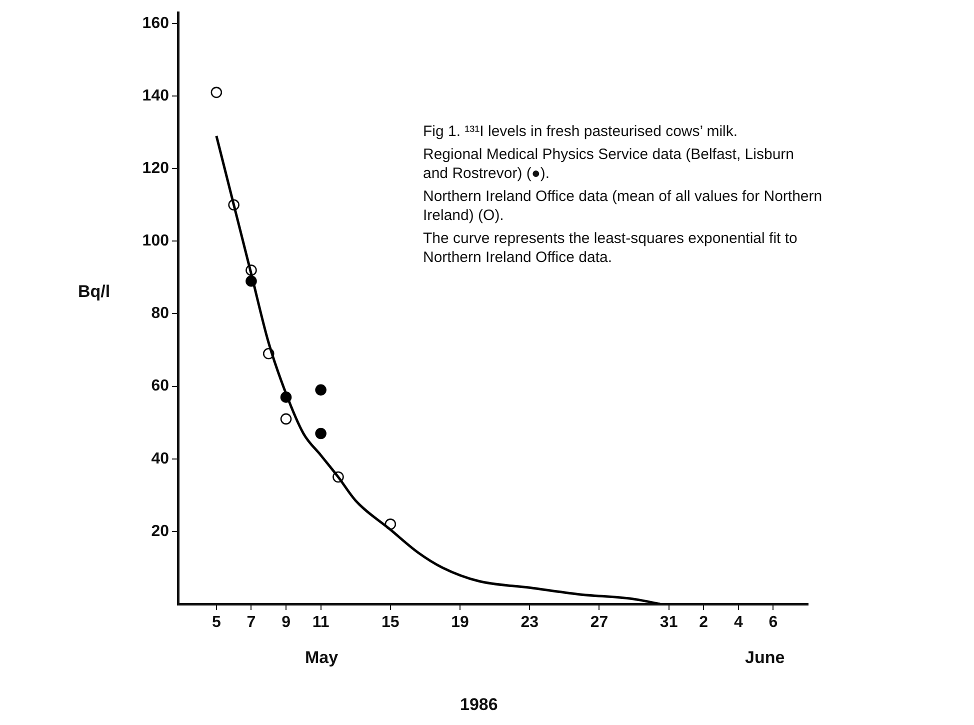  What do you see at coordinates (216, 623) in the screenshot?
I see `x-tick-label: 5` at bounding box center [216, 623].